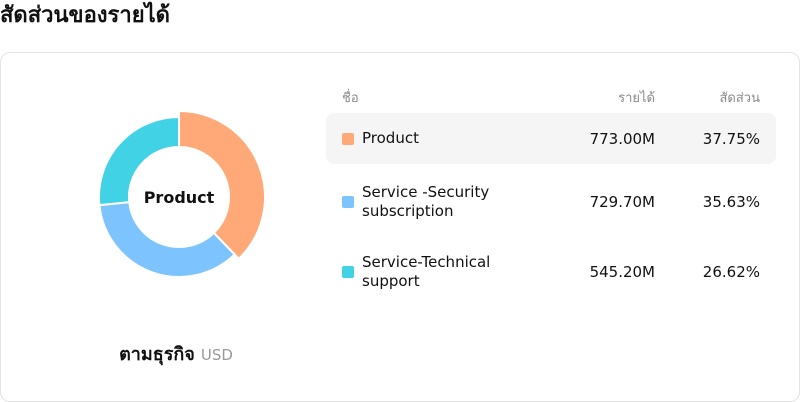 This screenshot has height=402, width=800. I want to click on chart-caption: ตามธุรกิจ USD, so click(176, 353).